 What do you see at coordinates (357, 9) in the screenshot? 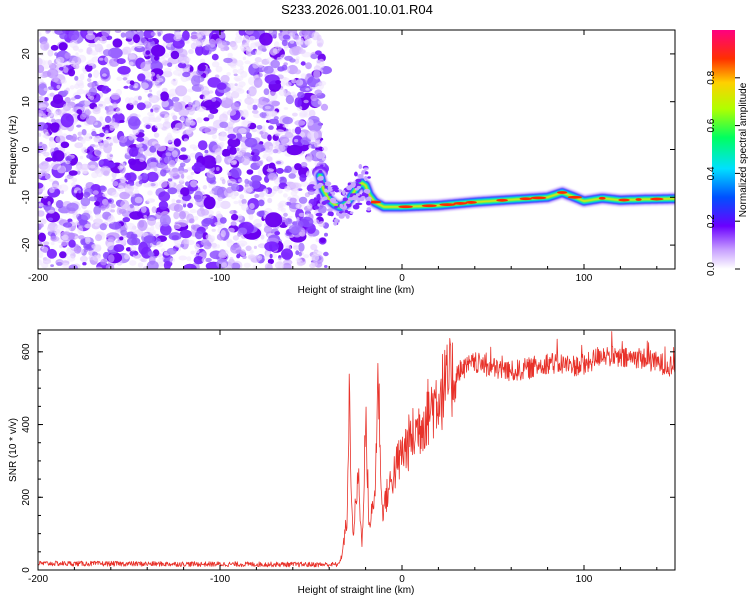
I see `chart-title: S233.2026.001.10.01.R04` at bounding box center [357, 9].